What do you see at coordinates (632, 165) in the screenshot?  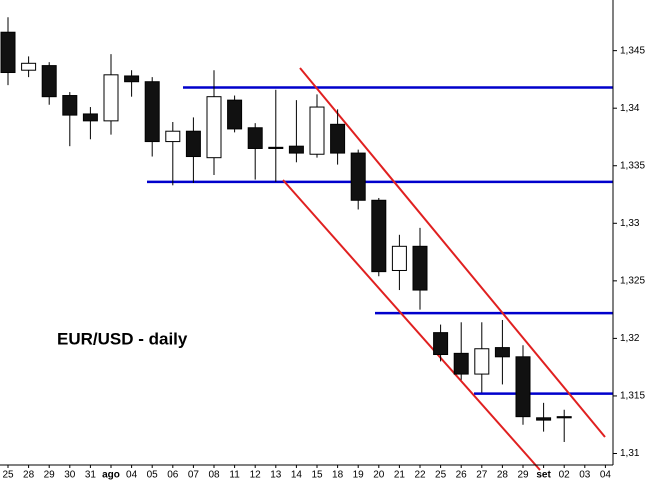 I see `y-tick-label: 1,335` at bounding box center [632, 165].